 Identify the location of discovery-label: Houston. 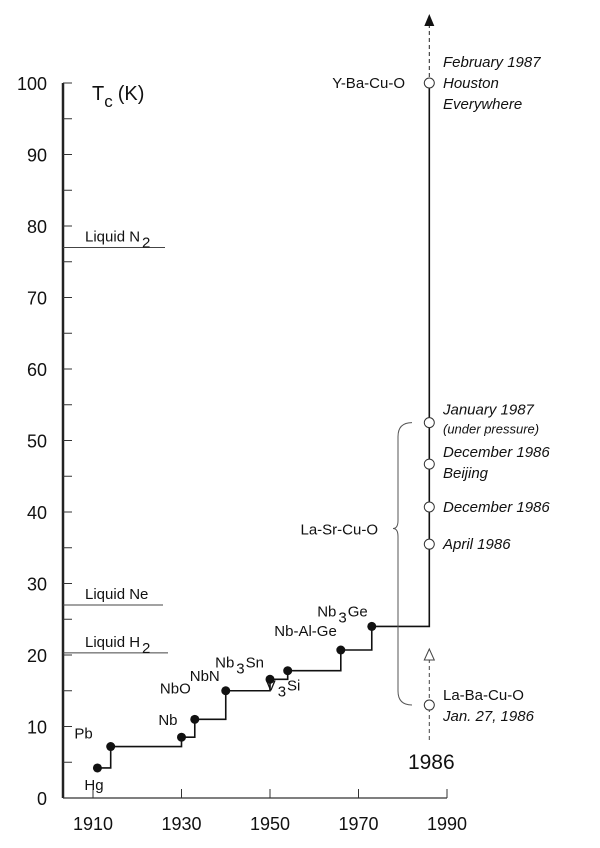
(471, 83).